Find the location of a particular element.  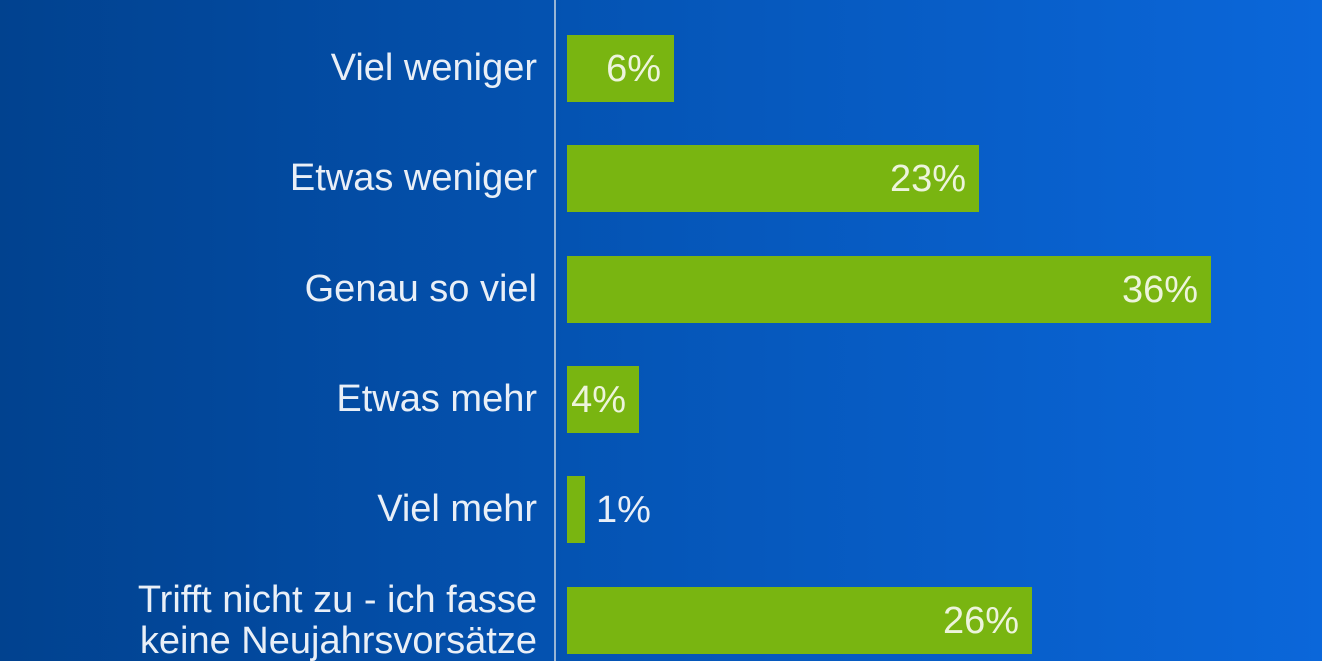

value-label: 1% is located at coordinates (623, 509).